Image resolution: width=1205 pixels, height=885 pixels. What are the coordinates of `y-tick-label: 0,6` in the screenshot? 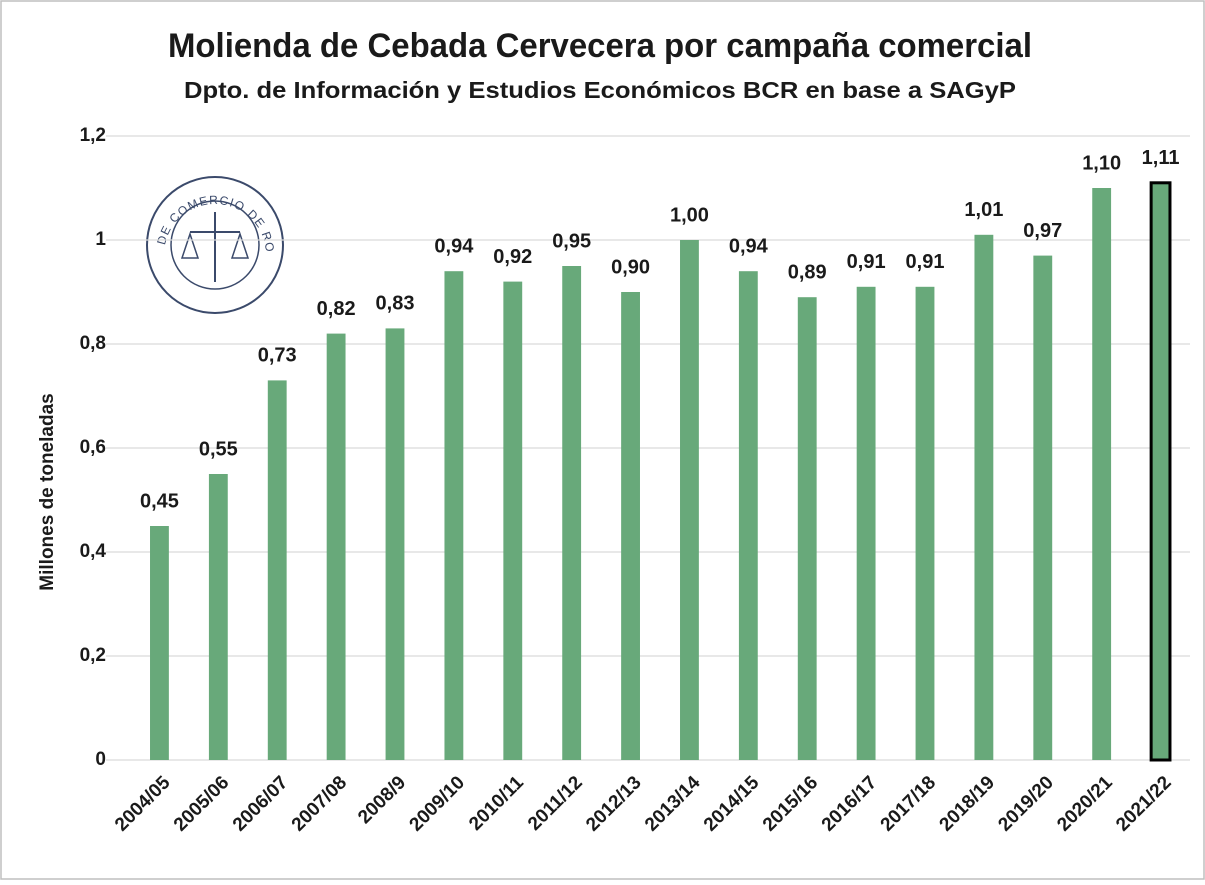 It's located at (93, 447).